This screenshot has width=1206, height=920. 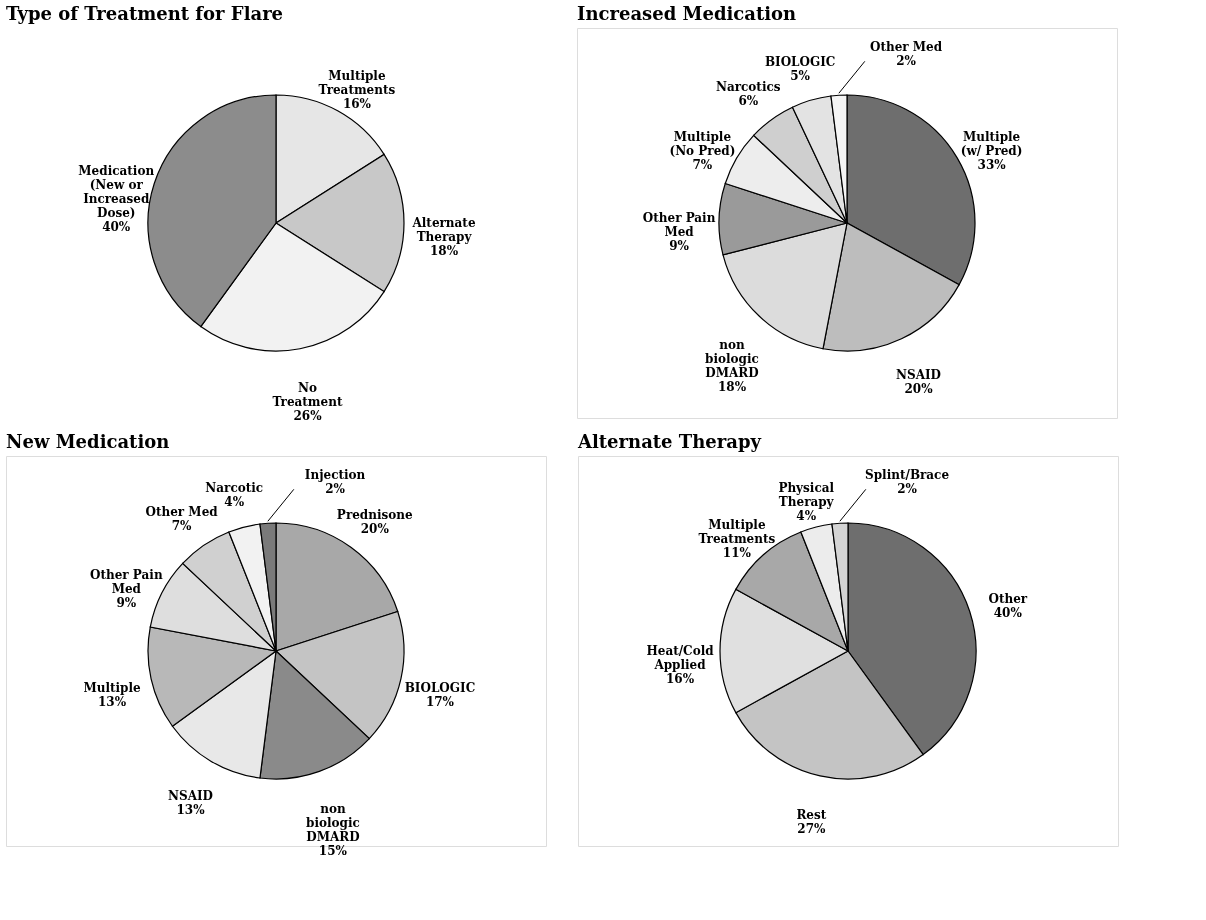 I want to click on chart-title: New Medication, so click(x=88, y=441).